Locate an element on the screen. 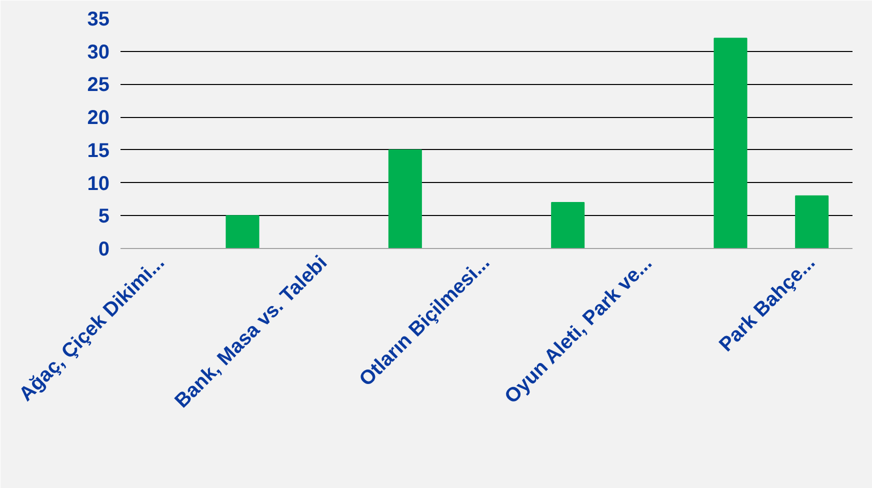 The image size is (872, 488). y-tick-label: 25 is located at coordinates (98, 85).